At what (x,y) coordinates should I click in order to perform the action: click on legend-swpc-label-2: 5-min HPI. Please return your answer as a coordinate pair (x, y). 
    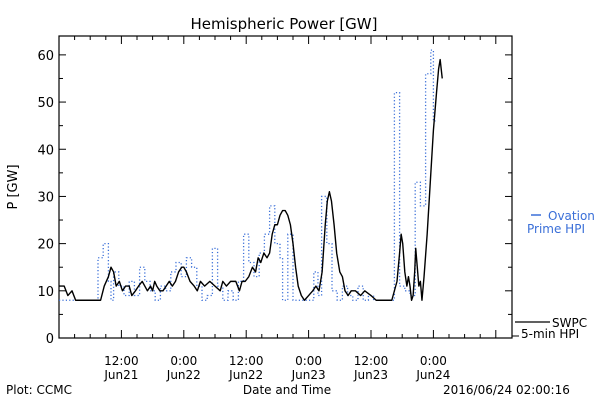
    Looking at the image, I should click on (550, 334).